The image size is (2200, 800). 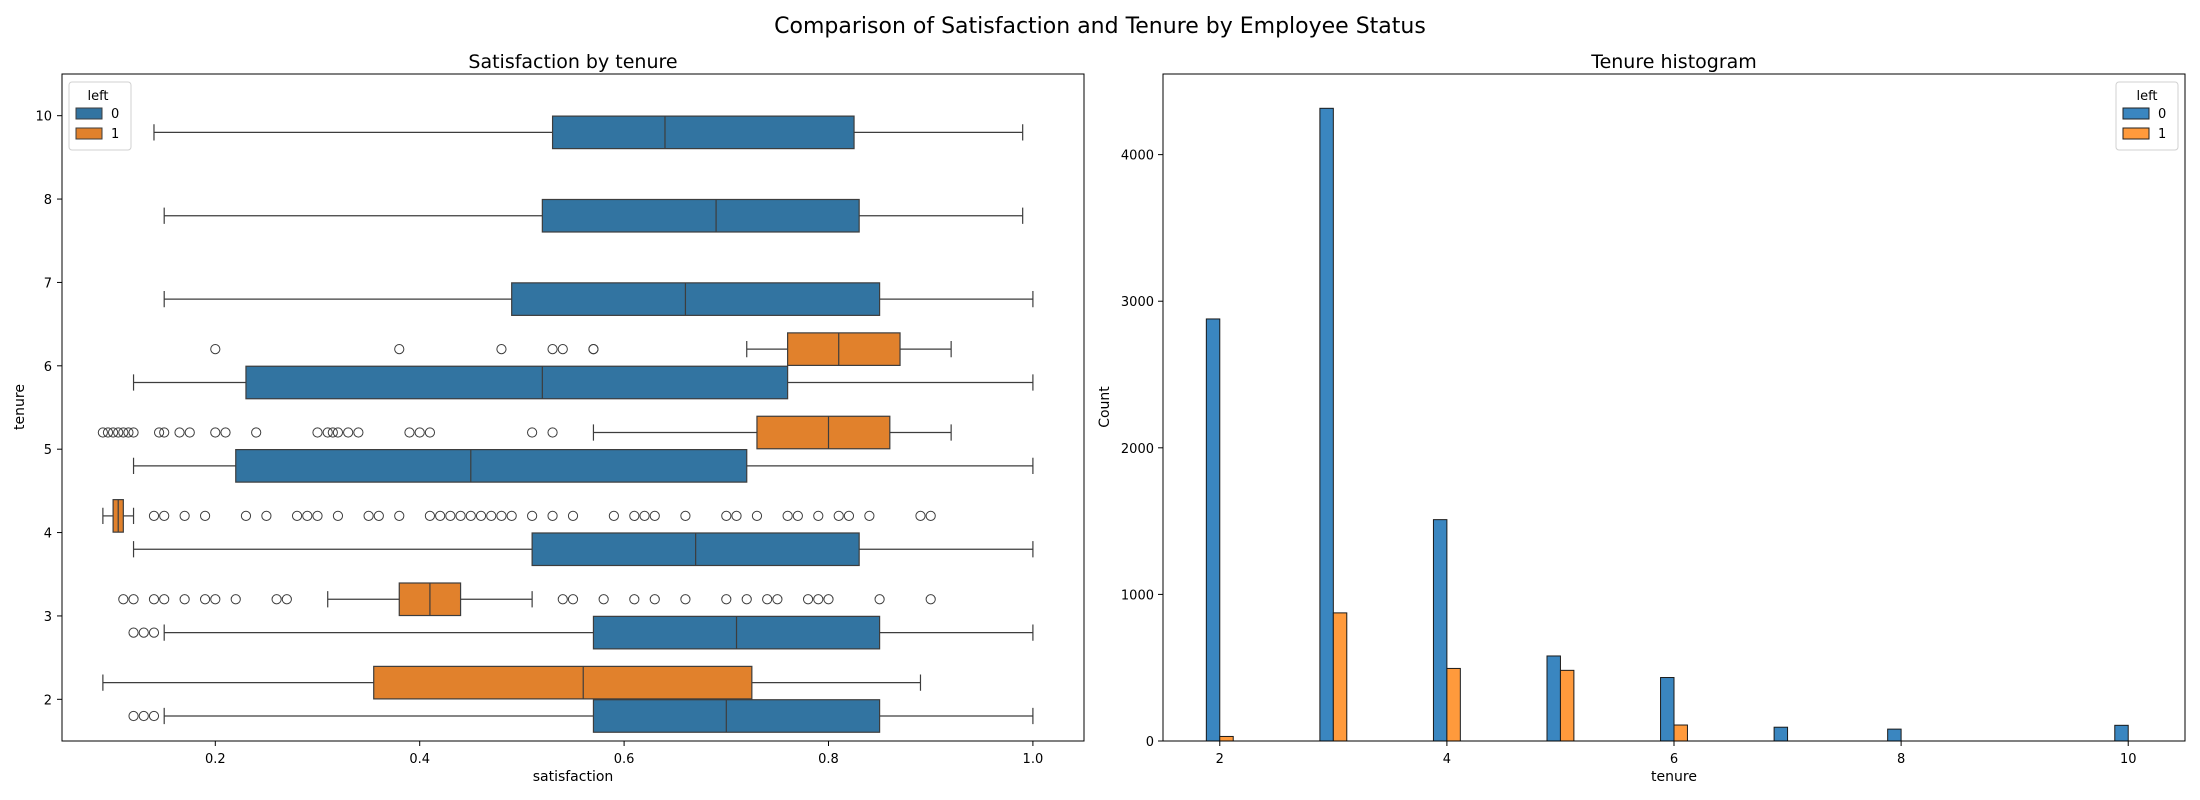 I want to click on histogram-title: Tenure histogram, so click(x=1673, y=62).